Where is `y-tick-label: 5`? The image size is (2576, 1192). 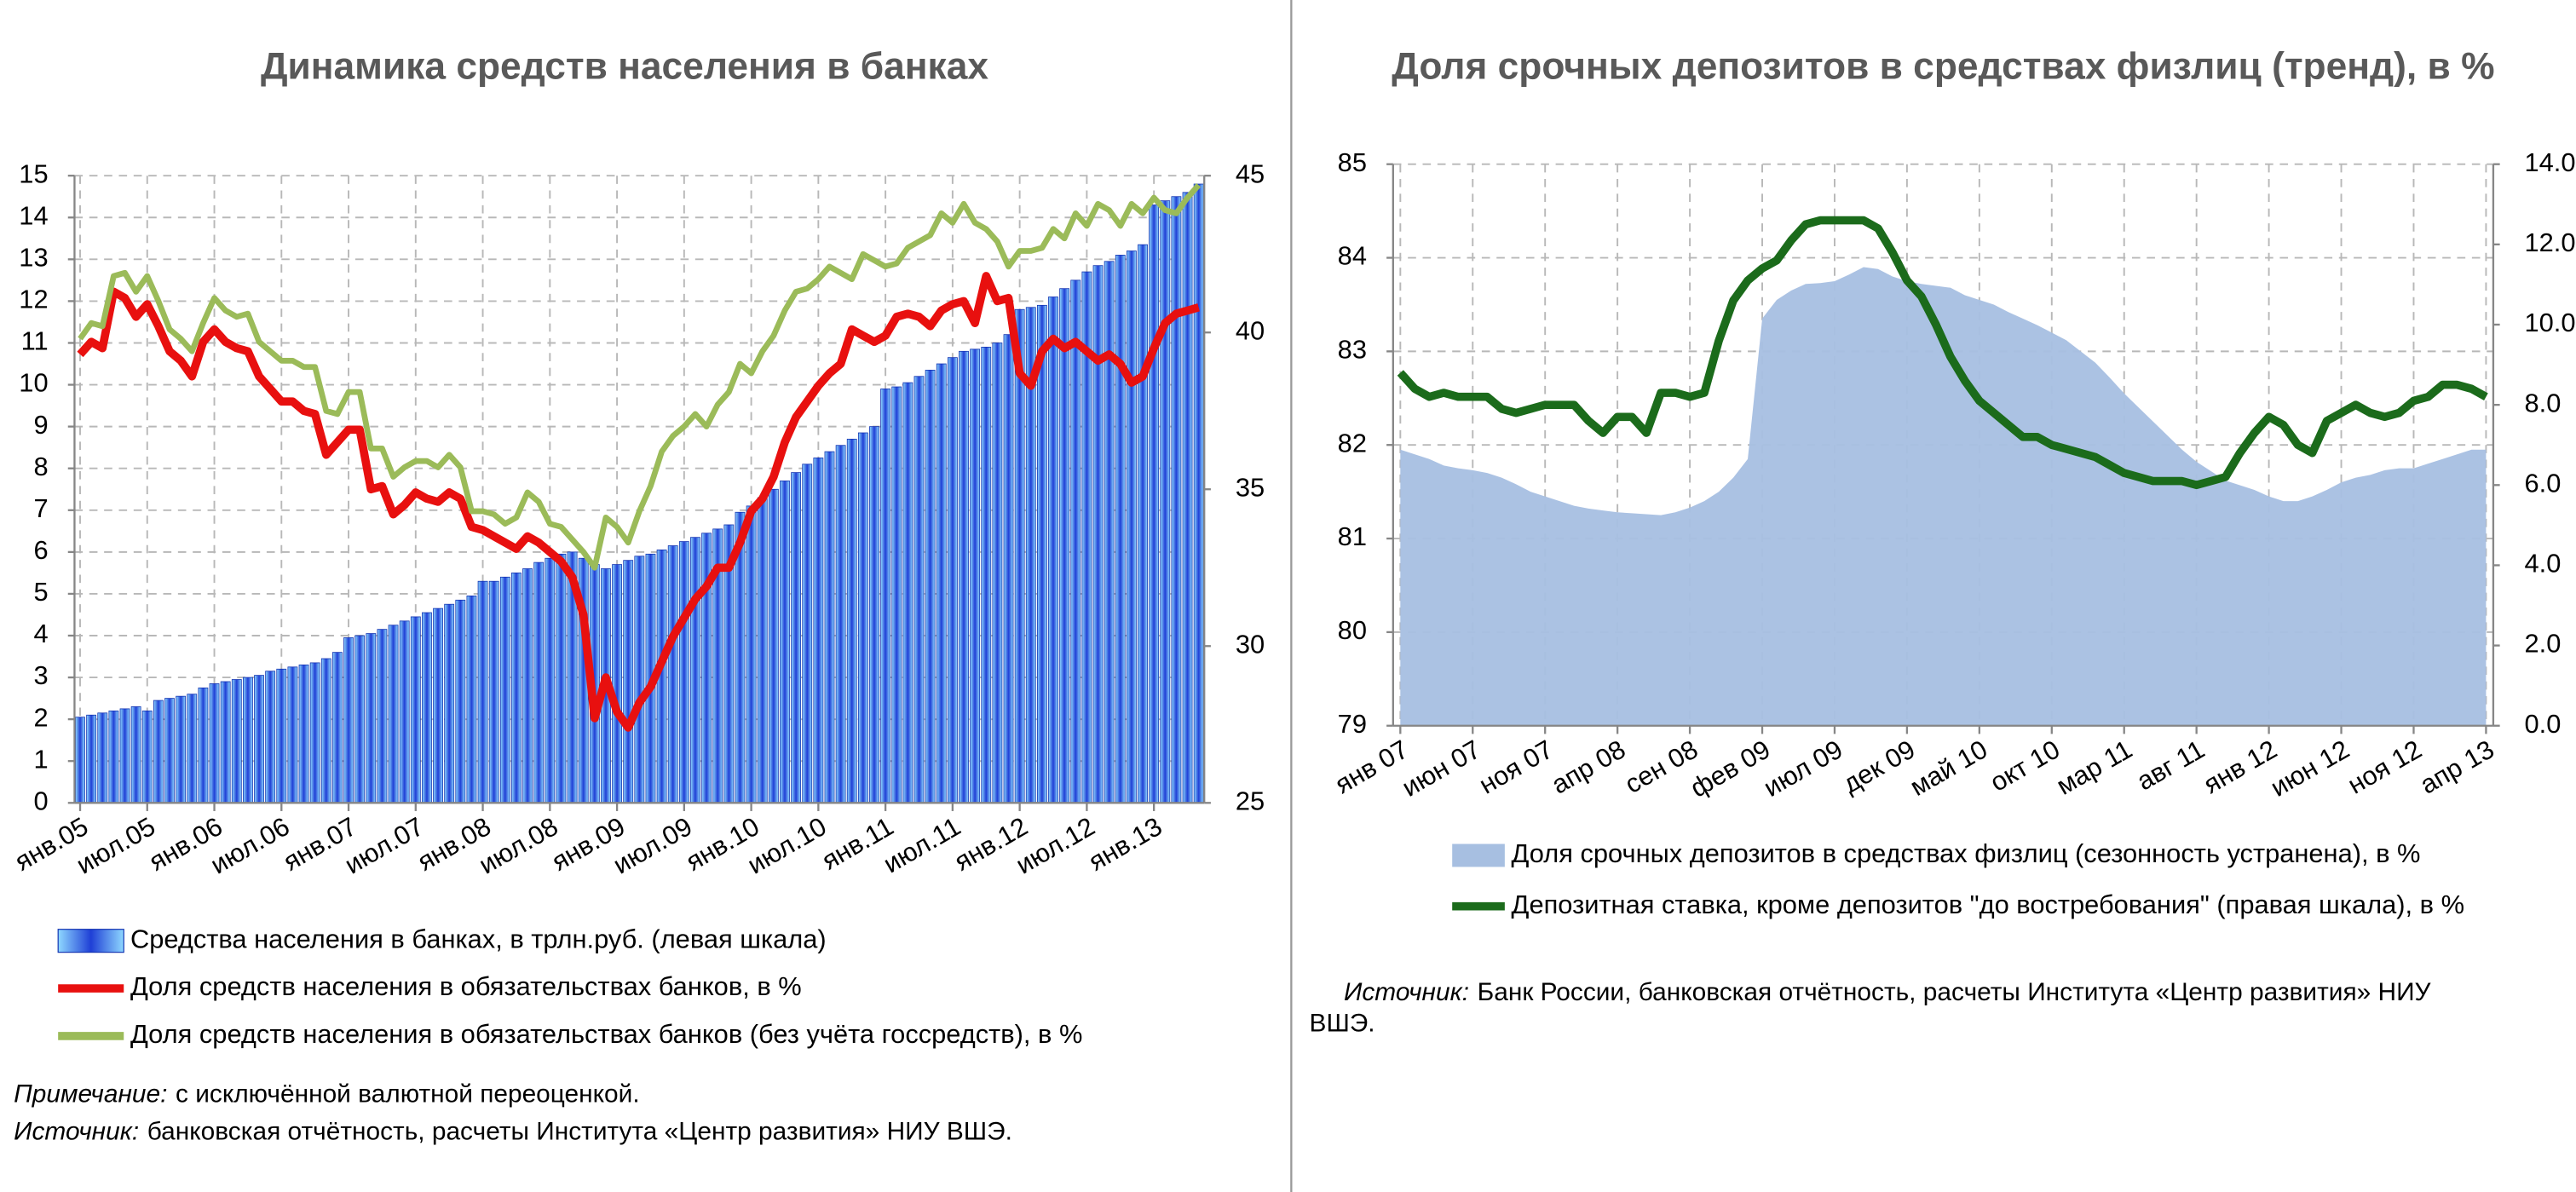
y-tick-label: 5 is located at coordinates (40, 592).